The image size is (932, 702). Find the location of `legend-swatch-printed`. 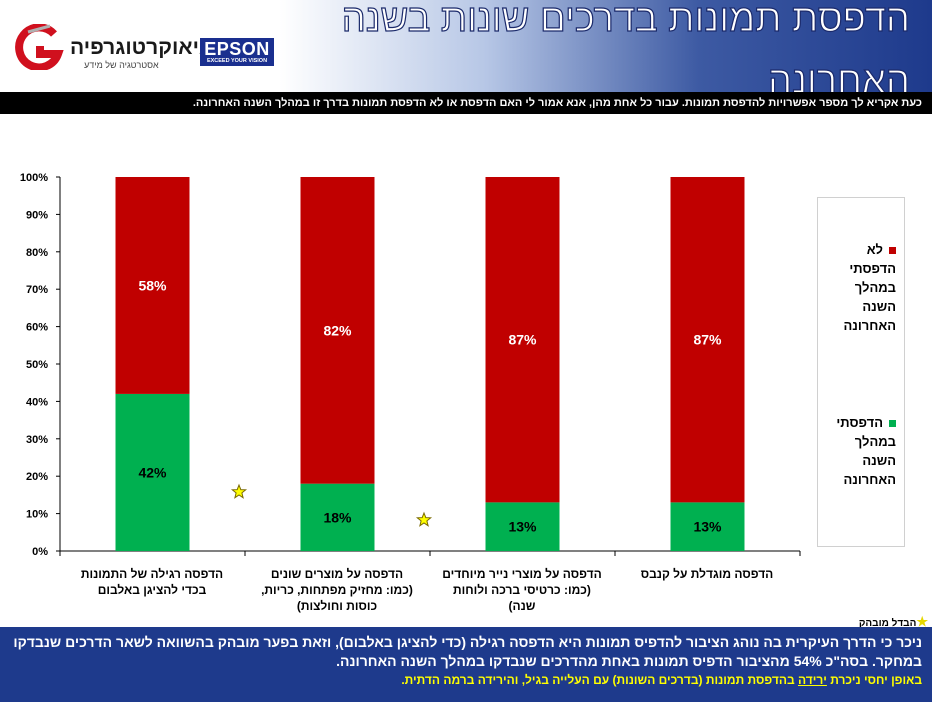

legend-swatch-printed is located at coordinates (892, 424).